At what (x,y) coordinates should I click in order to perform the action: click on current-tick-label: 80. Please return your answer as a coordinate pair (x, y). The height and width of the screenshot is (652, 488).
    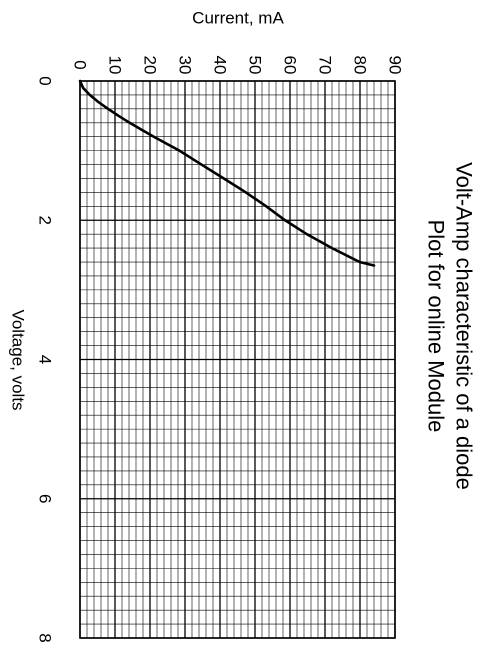
    Looking at the image, I should click on (360, 65).